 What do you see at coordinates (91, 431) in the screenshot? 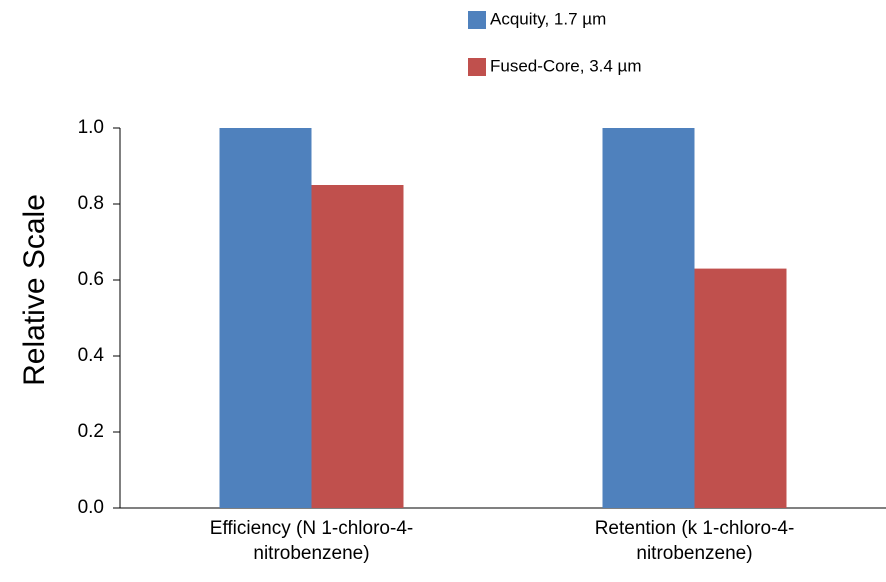
I see `y-tick-label: 0.2` at bounding box center [91, 431].